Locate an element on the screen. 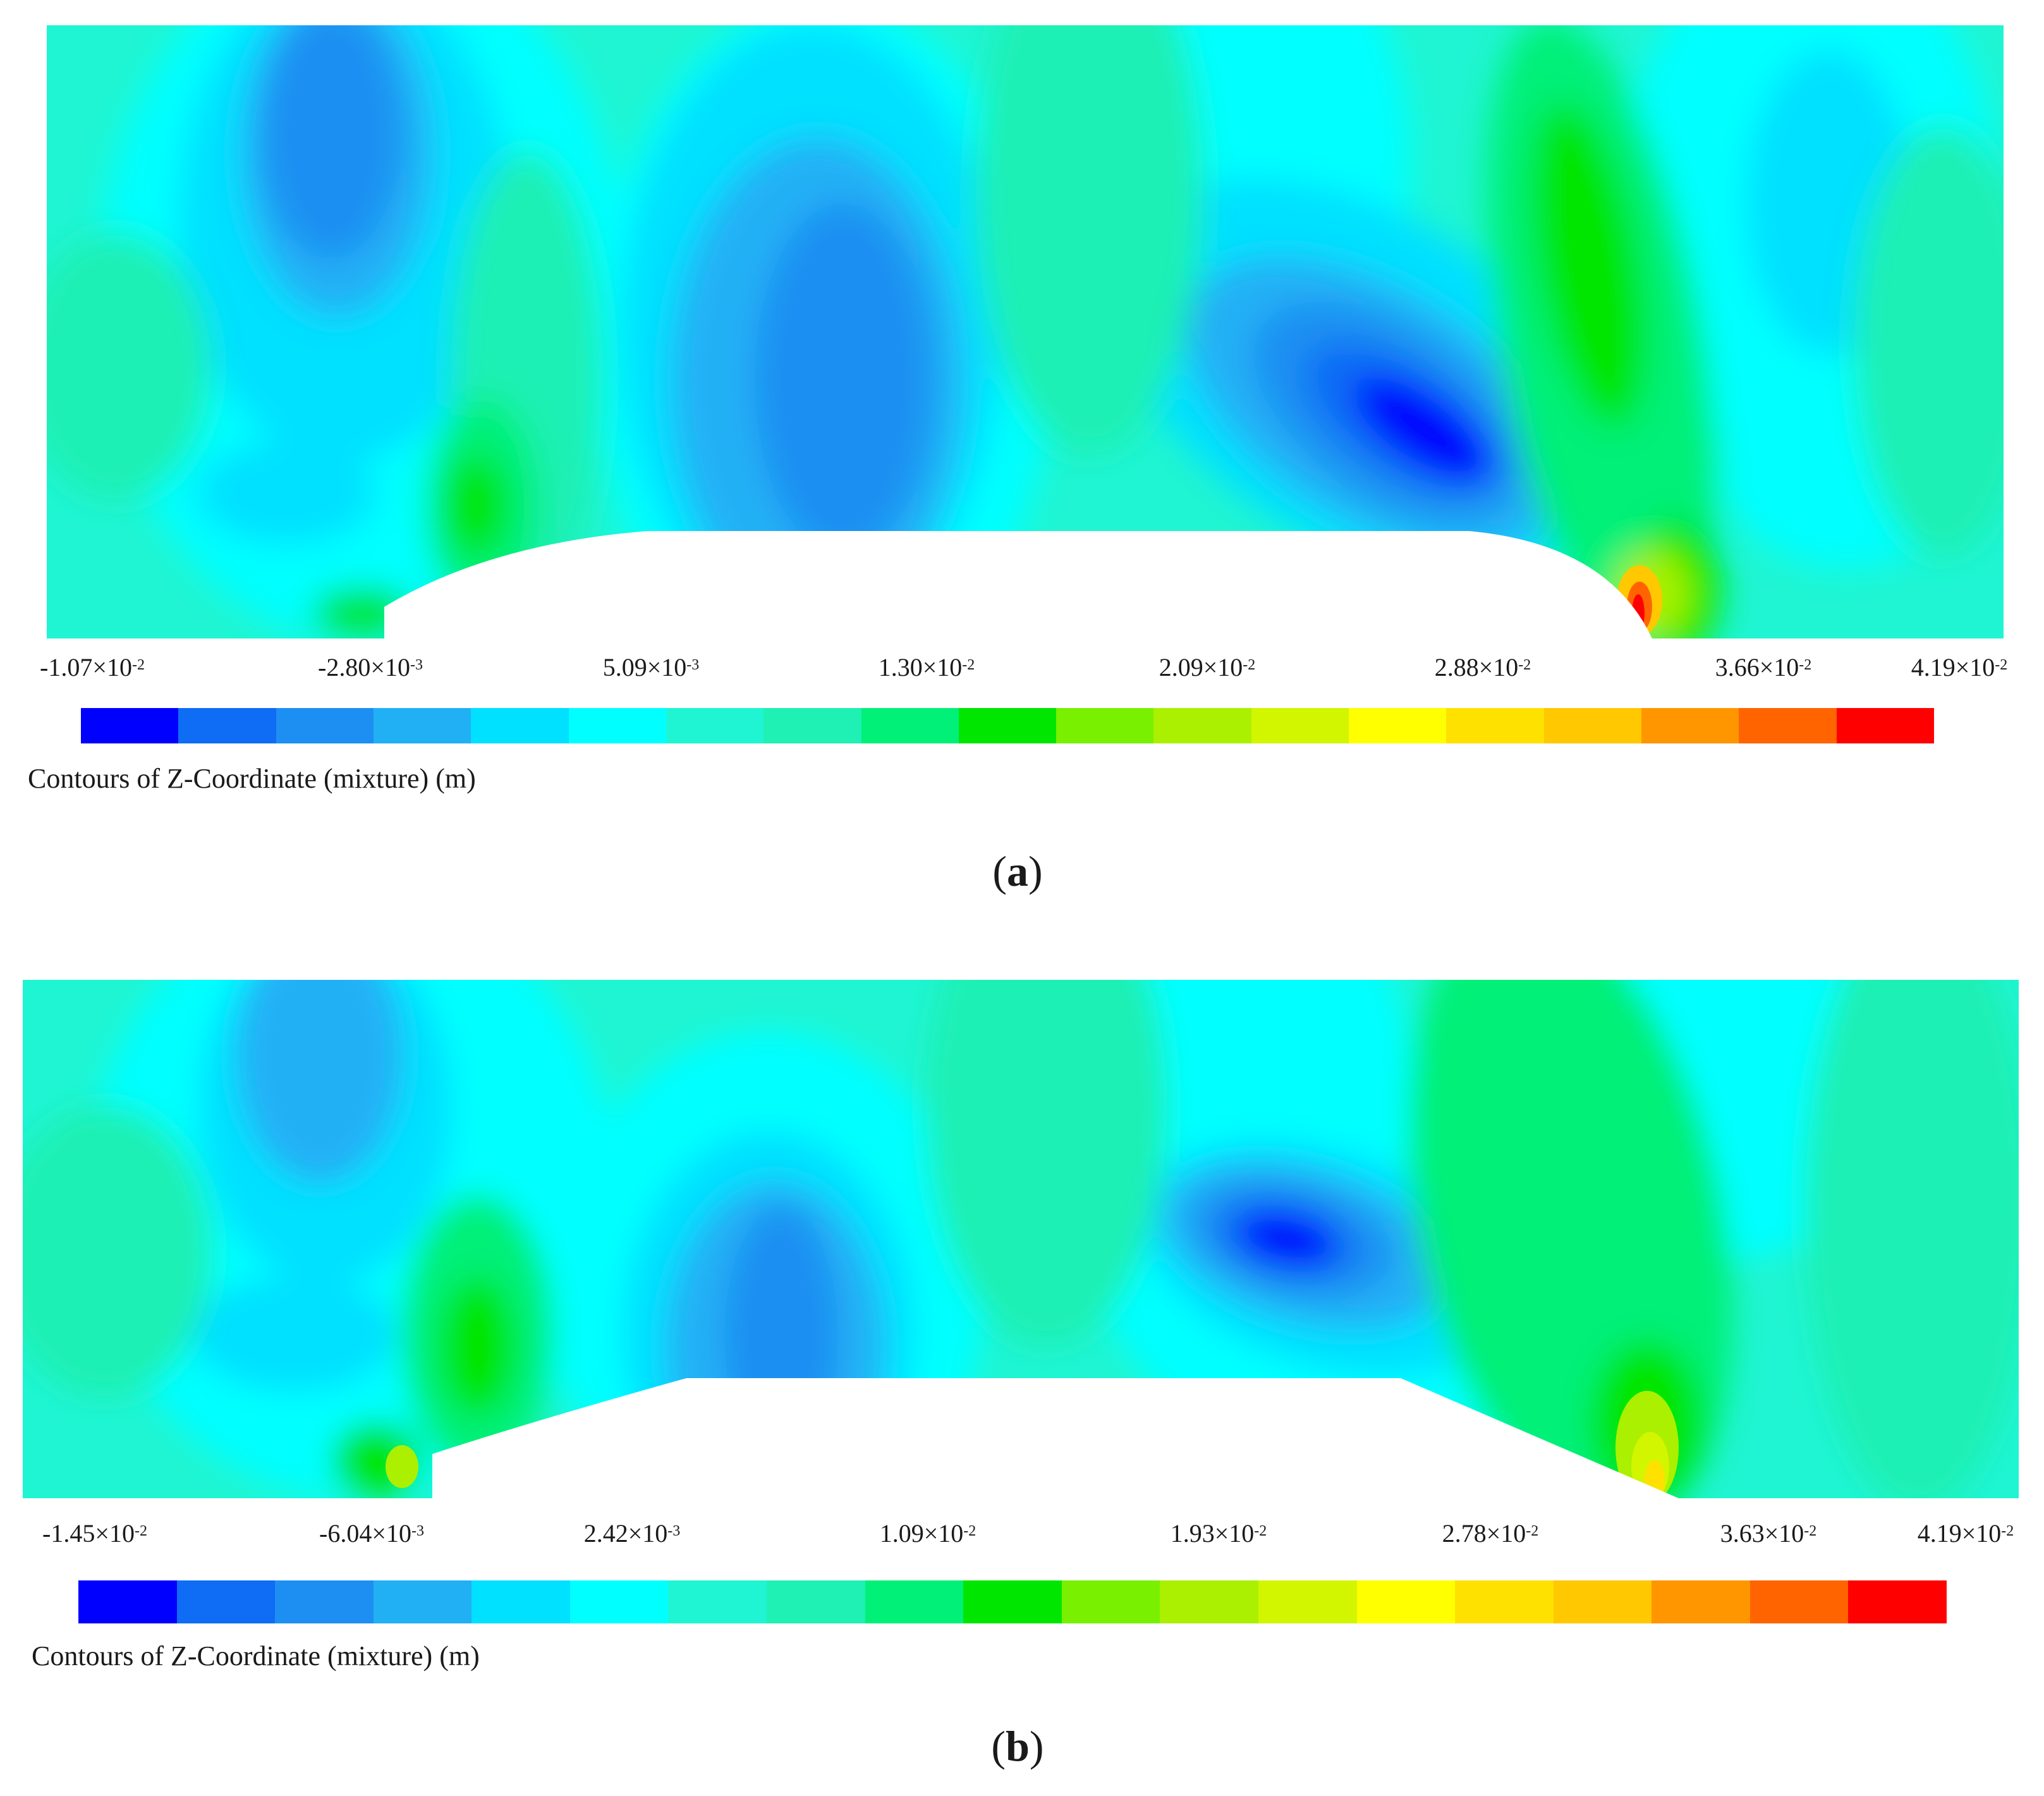 This screenshot has width=2044, height=1796. tick-label: -2.80×10⁻³ is located at coordinates (370, 667).